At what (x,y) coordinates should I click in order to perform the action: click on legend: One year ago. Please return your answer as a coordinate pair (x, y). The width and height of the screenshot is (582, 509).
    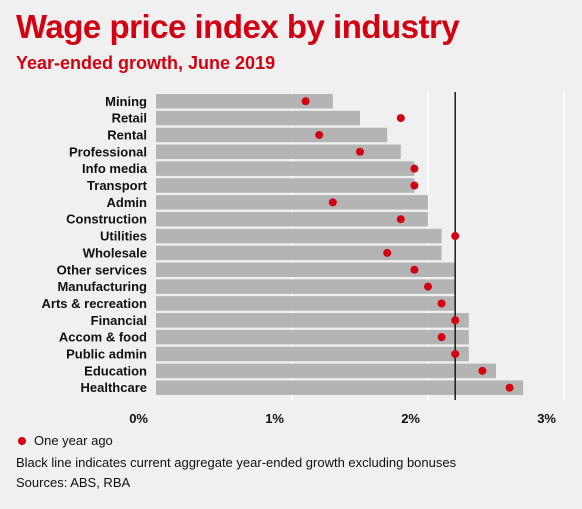
    Looking at the image, I should click on (65, 440).